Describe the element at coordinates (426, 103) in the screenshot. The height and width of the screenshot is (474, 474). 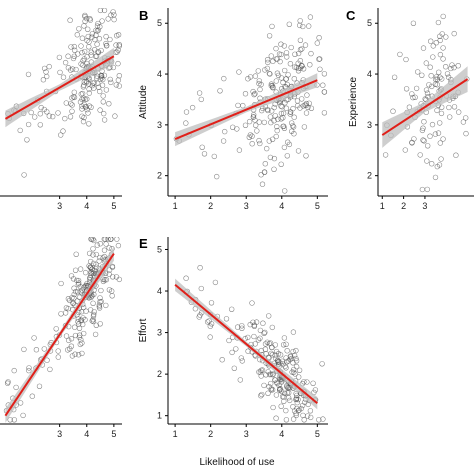
I see `points` at that location.